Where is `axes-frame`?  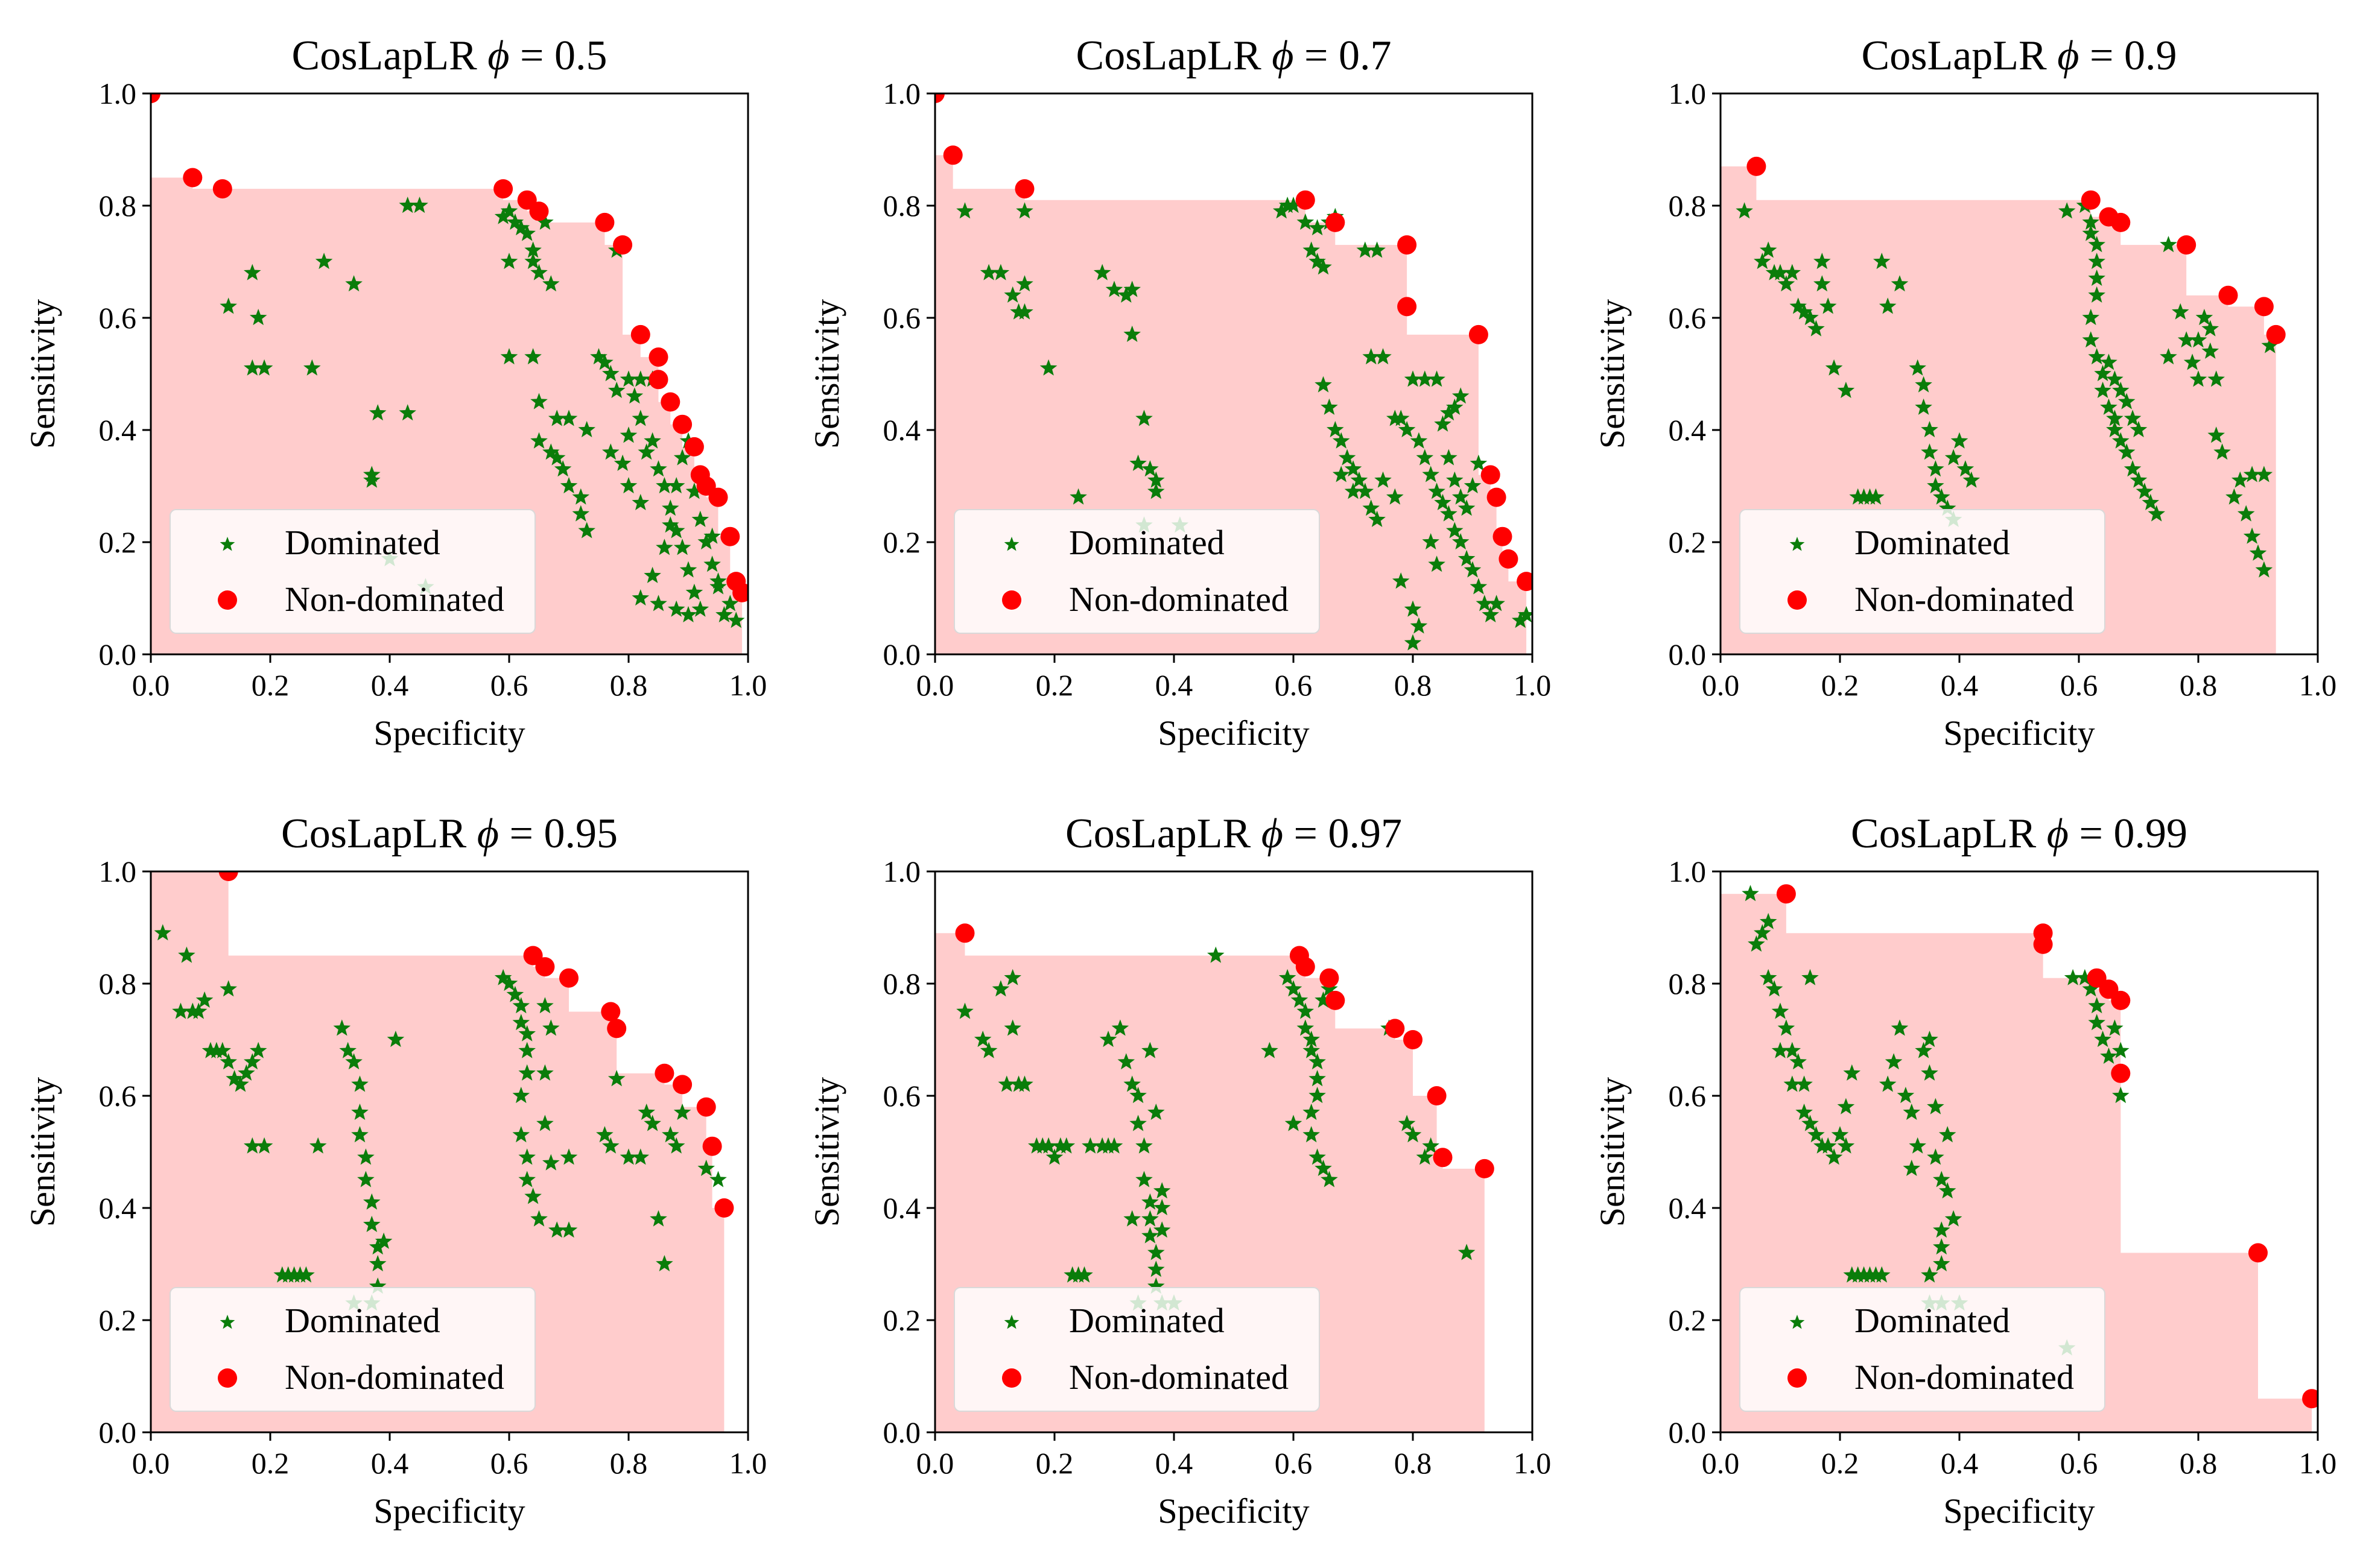
axes-frame is located at coordinates (1234, 374).